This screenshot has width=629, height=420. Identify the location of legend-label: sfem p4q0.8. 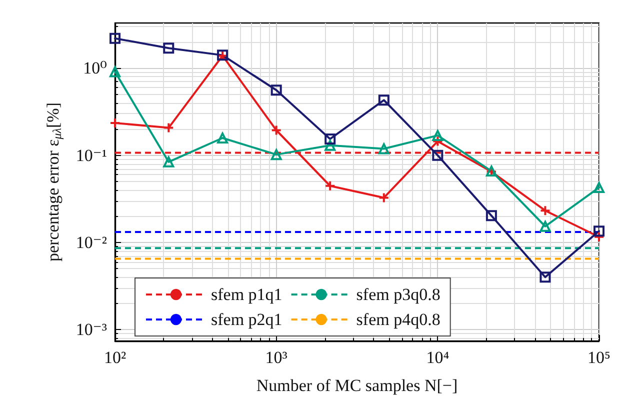
(398, 319).